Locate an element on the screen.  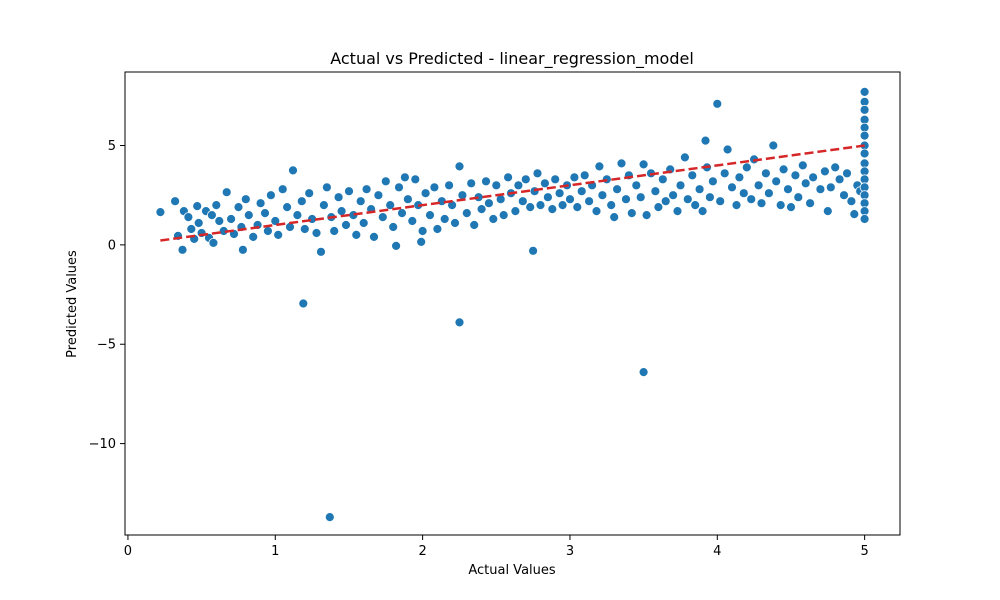
y-tick-label: −10 is located at coordinates (102, 444).